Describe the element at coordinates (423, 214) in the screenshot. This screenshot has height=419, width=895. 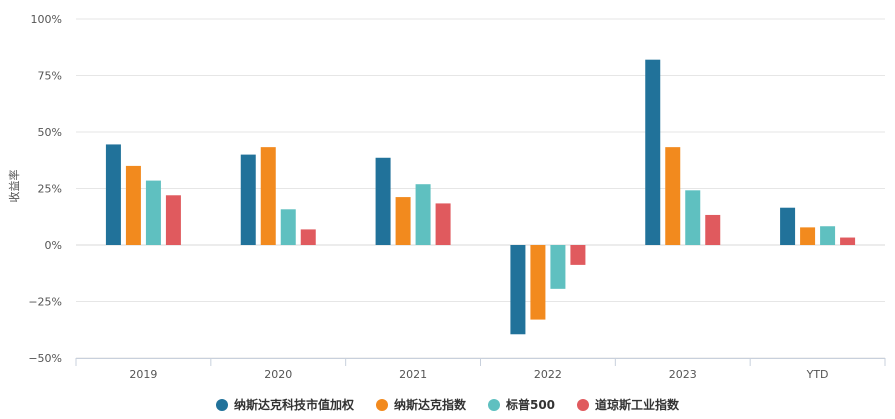
I see `bar-标普500-2021` at that location.